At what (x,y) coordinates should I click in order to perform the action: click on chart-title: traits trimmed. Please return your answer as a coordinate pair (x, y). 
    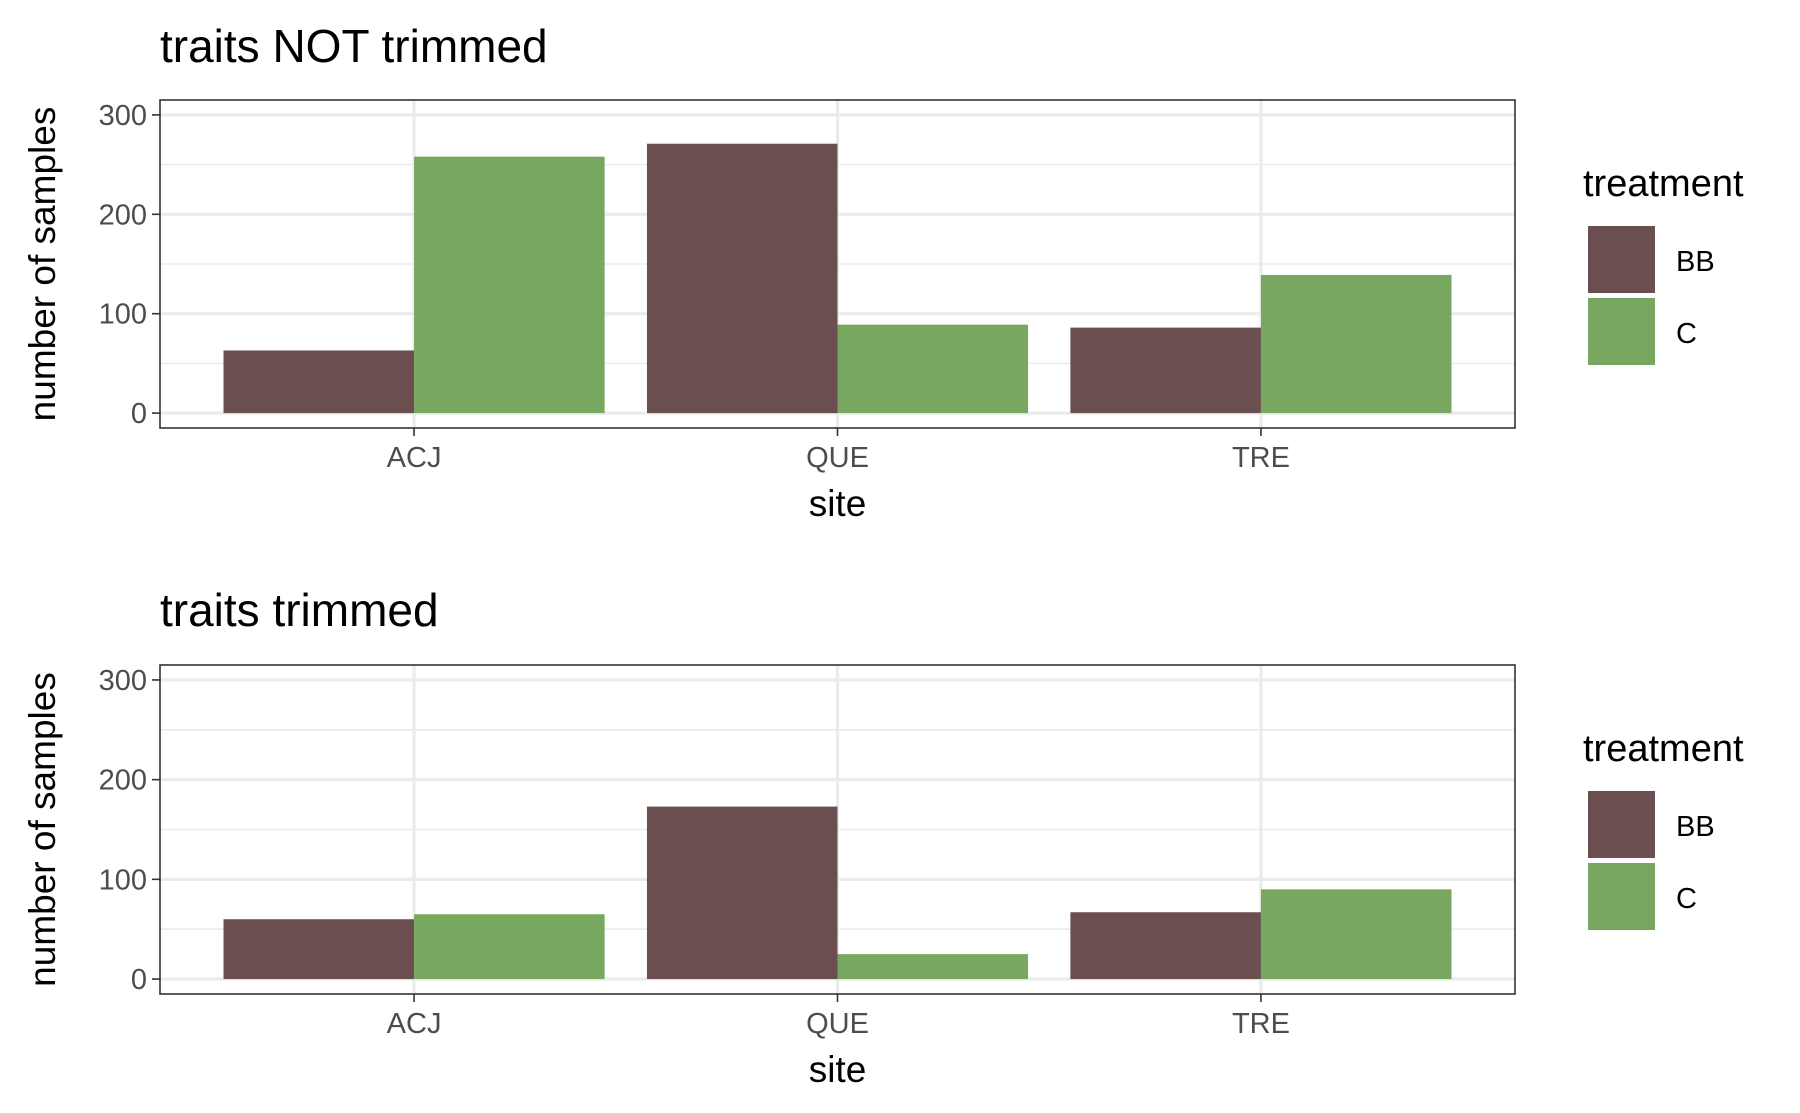
    Looking at the image, I should click on (299, 610).